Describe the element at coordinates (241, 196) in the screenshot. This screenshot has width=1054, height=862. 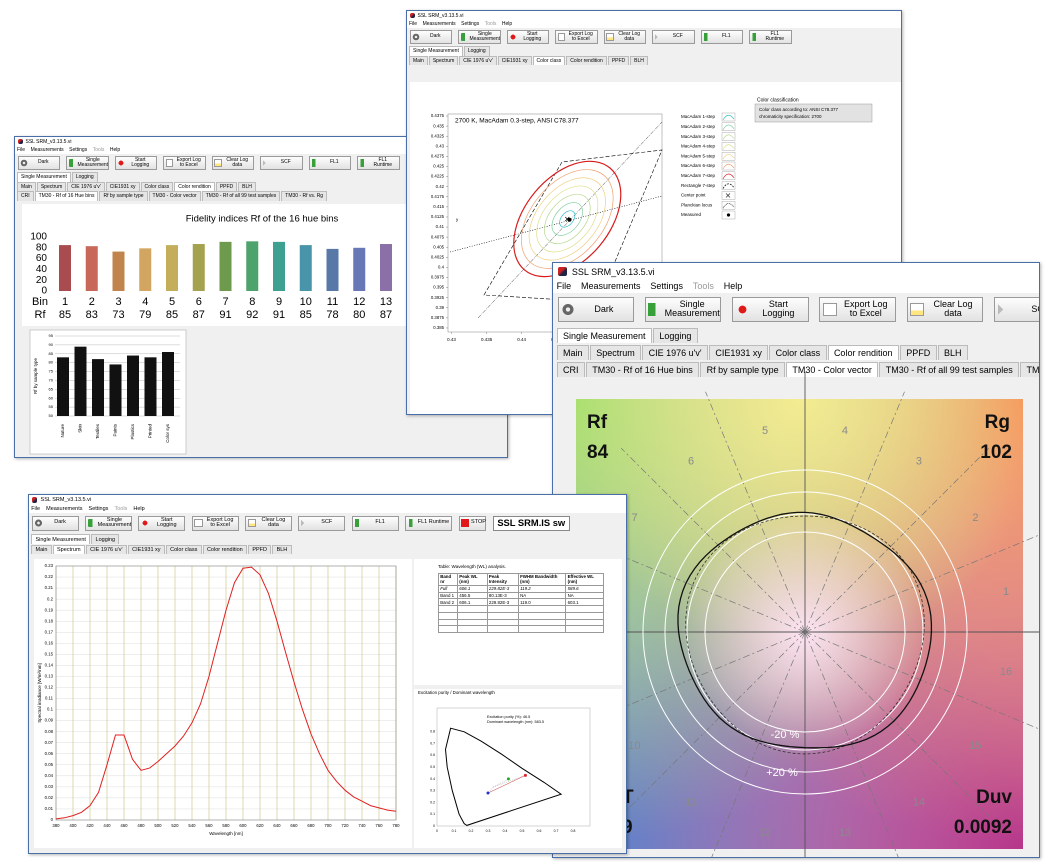
I see `tab: TM30 - Rf of all 99 test samples` at that location.